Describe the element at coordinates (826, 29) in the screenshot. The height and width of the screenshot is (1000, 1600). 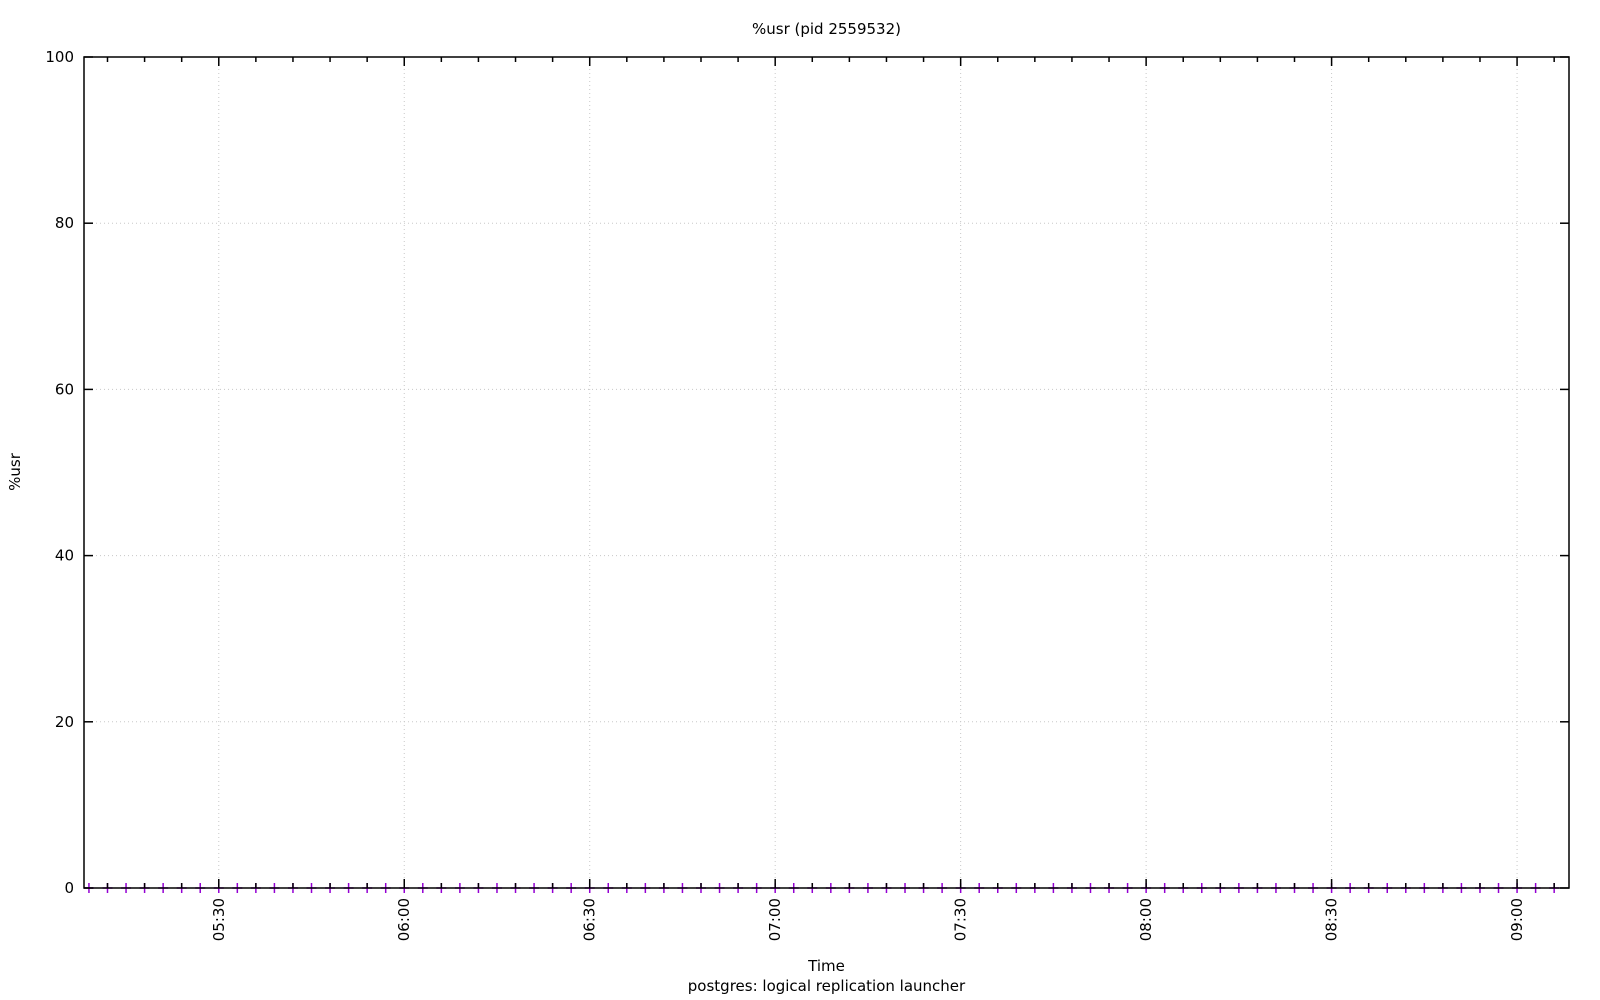
I see `chart-title: %usr (pid 2559532)` at that location.